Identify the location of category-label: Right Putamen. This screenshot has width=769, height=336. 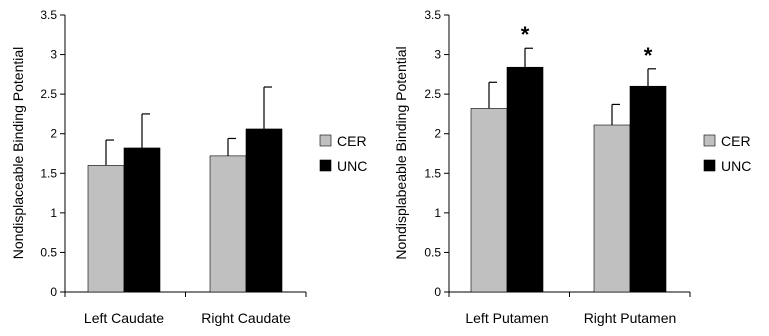
(630, 318).